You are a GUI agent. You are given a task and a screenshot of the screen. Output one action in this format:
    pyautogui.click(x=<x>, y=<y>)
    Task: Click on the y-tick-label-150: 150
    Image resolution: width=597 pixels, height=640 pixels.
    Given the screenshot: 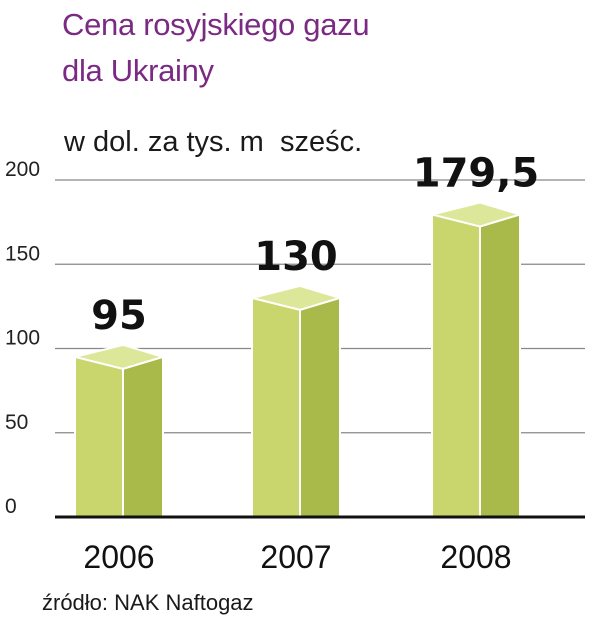 What is the action you would take?
    pyautogui.click(x=22, y=253)
    